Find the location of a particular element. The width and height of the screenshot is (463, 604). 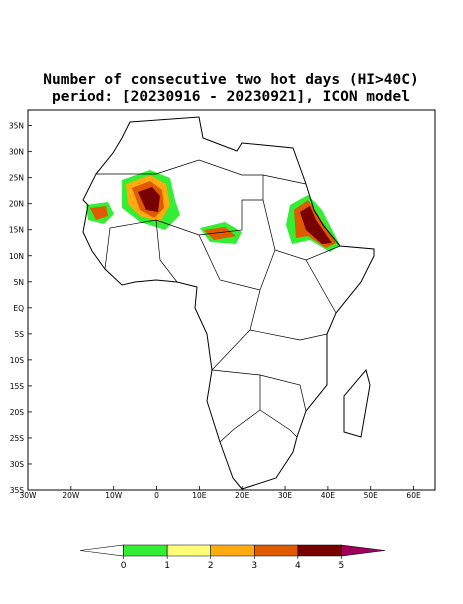

y-tick-label: 5S is located at coordinates (19, 334).